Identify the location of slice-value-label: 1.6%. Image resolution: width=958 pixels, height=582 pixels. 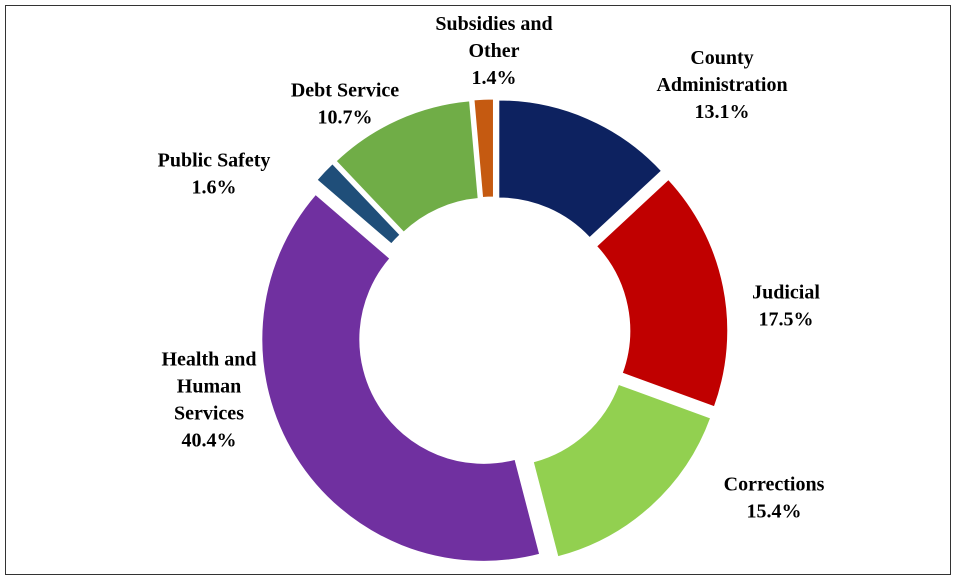
(214, 188).